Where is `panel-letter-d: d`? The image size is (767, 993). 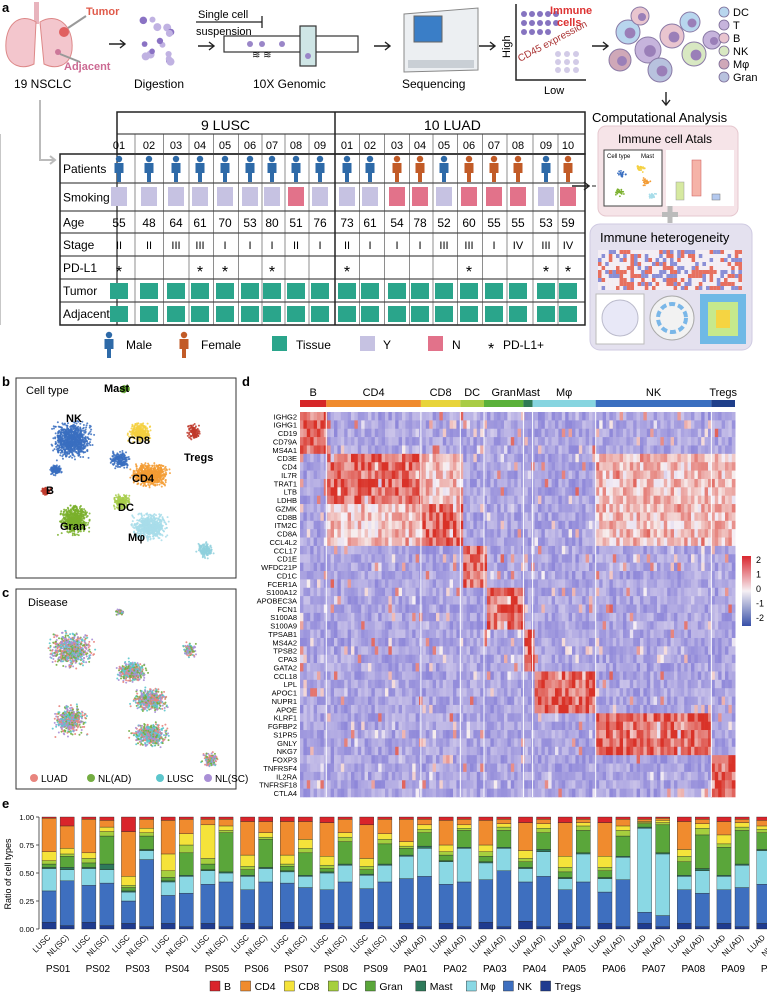
panel-letter-d: d is located at coordinates (246, 381).